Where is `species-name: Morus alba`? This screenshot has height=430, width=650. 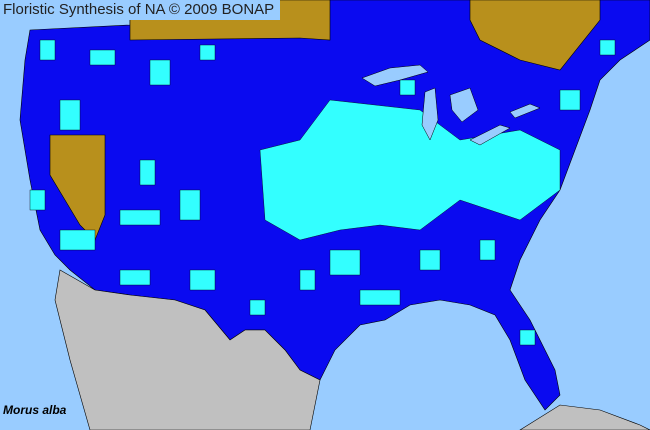 species-name: Morus alba is located at coordinates (35, 410).